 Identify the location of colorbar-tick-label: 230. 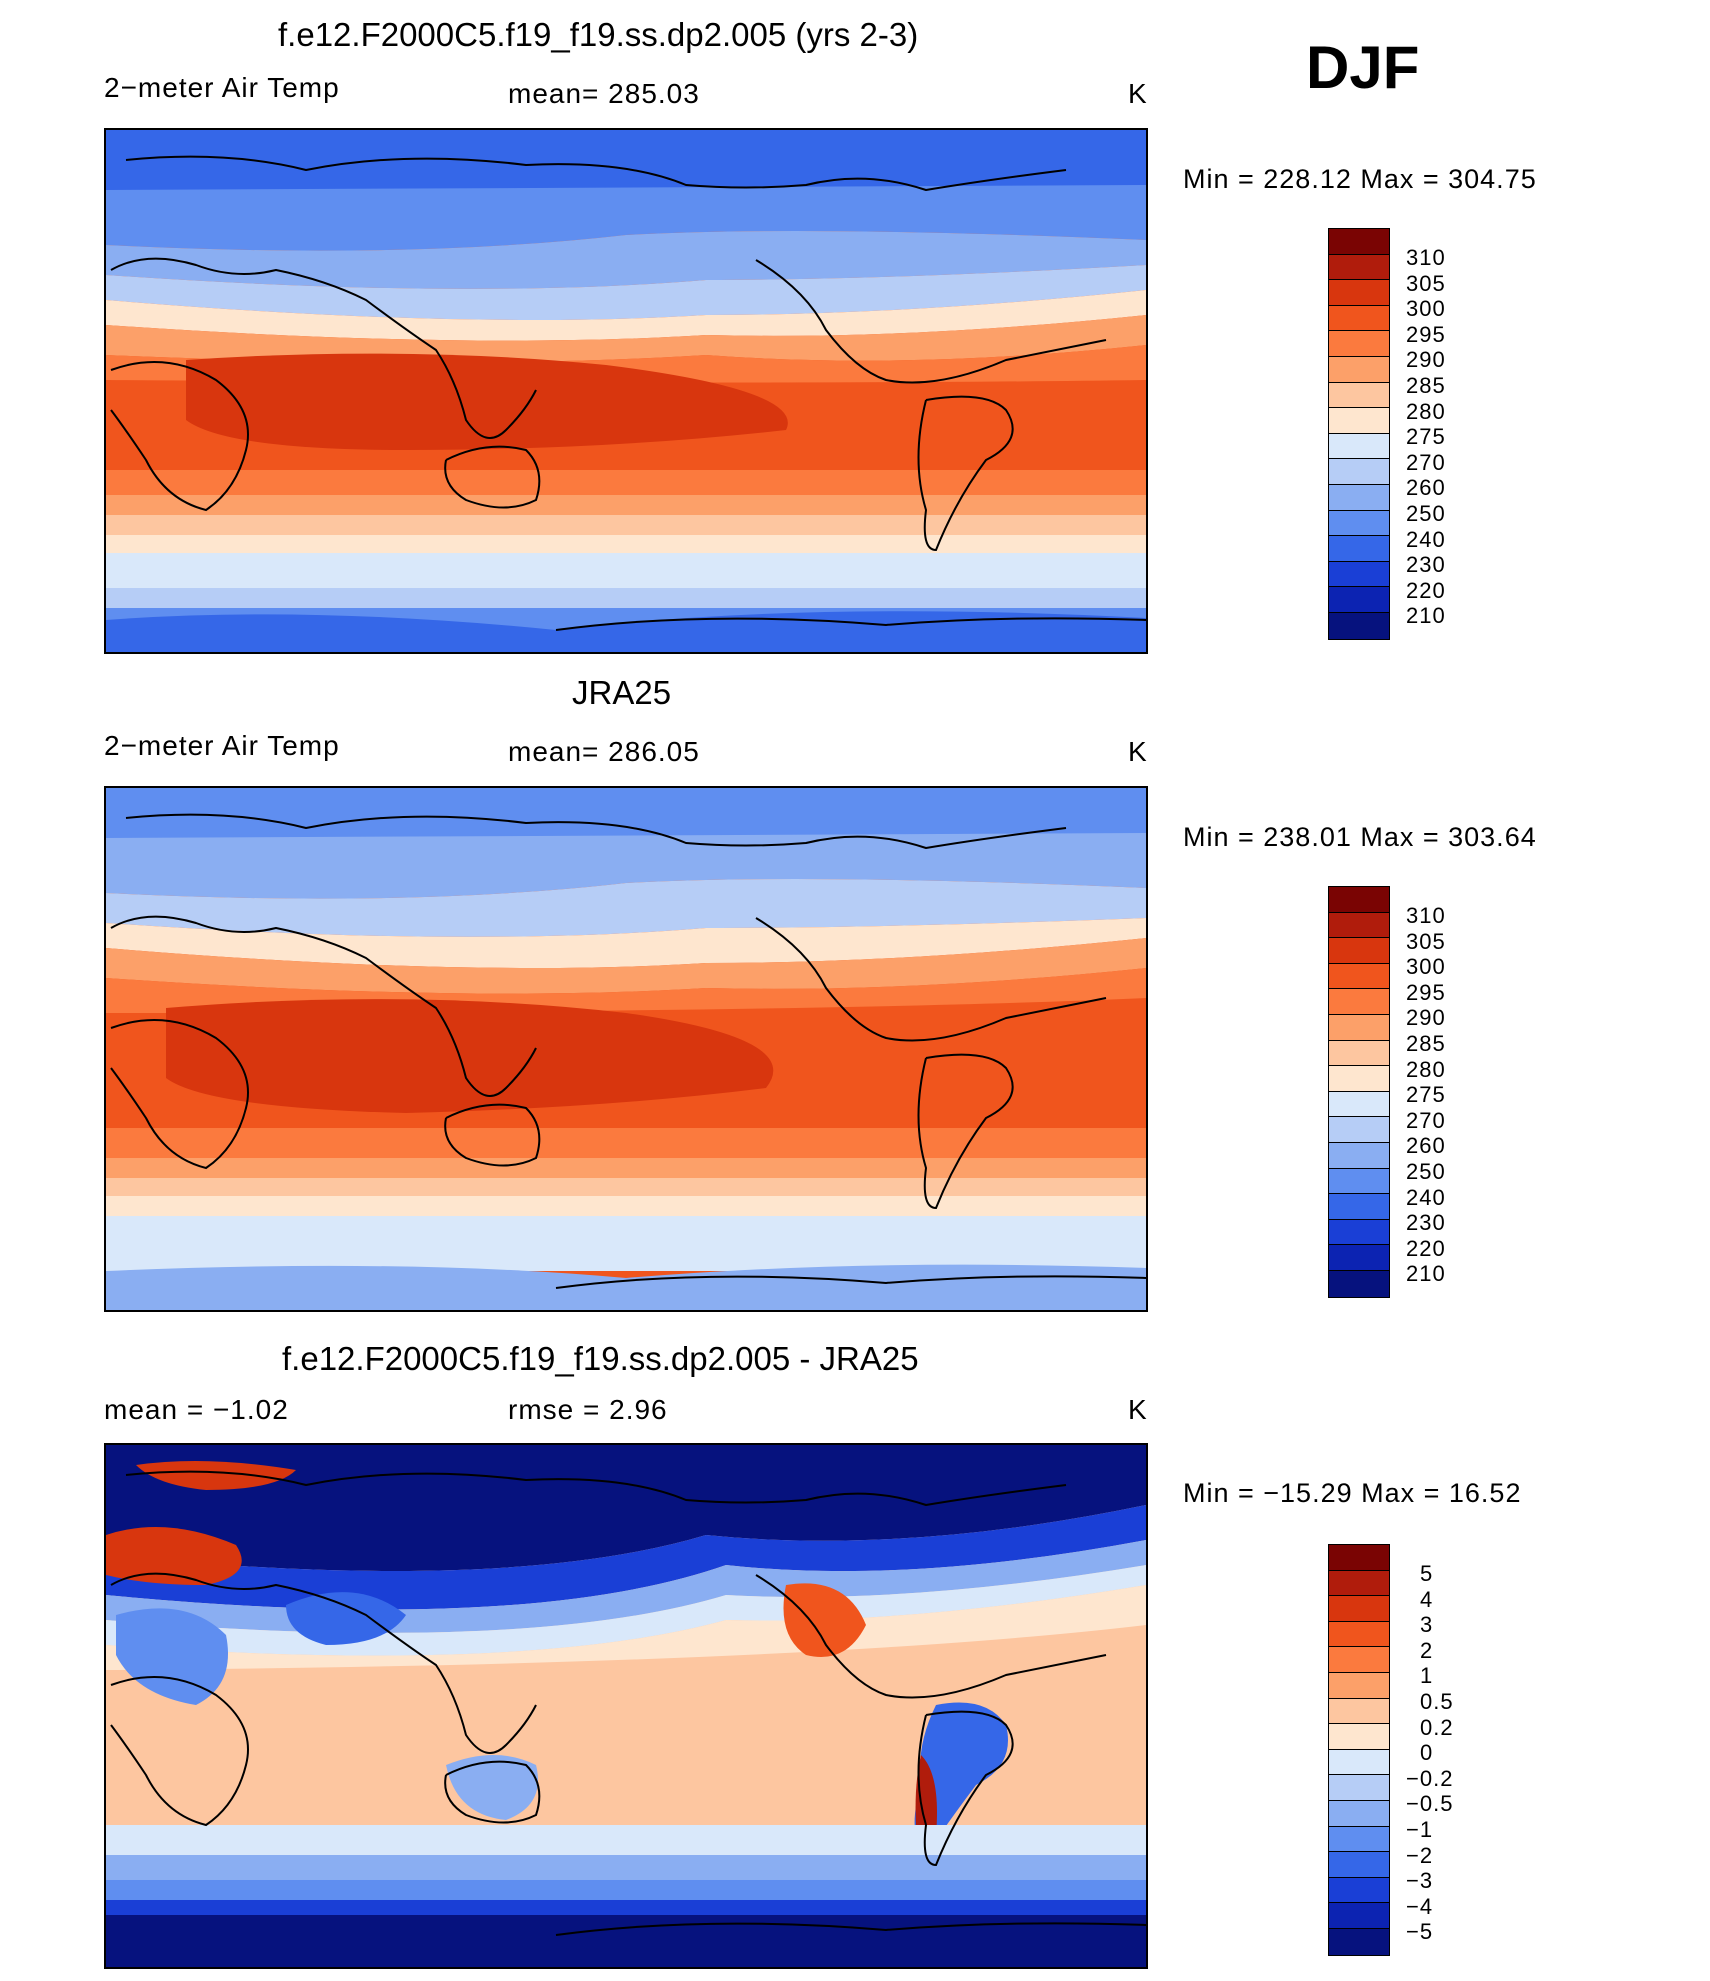
(1426, 1223).